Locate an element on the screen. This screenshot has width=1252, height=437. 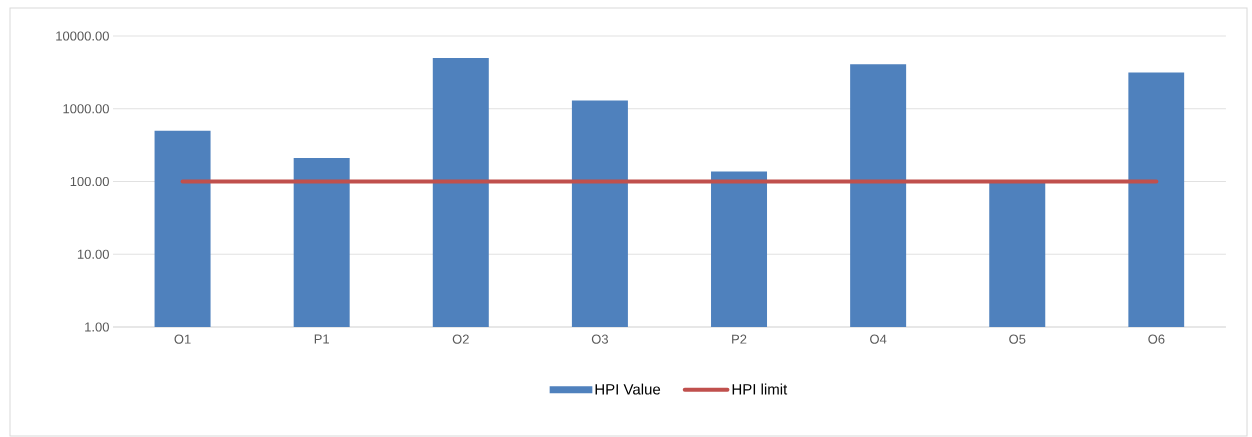
x-tick-label: O6 is located at coordinates (1156, 339).